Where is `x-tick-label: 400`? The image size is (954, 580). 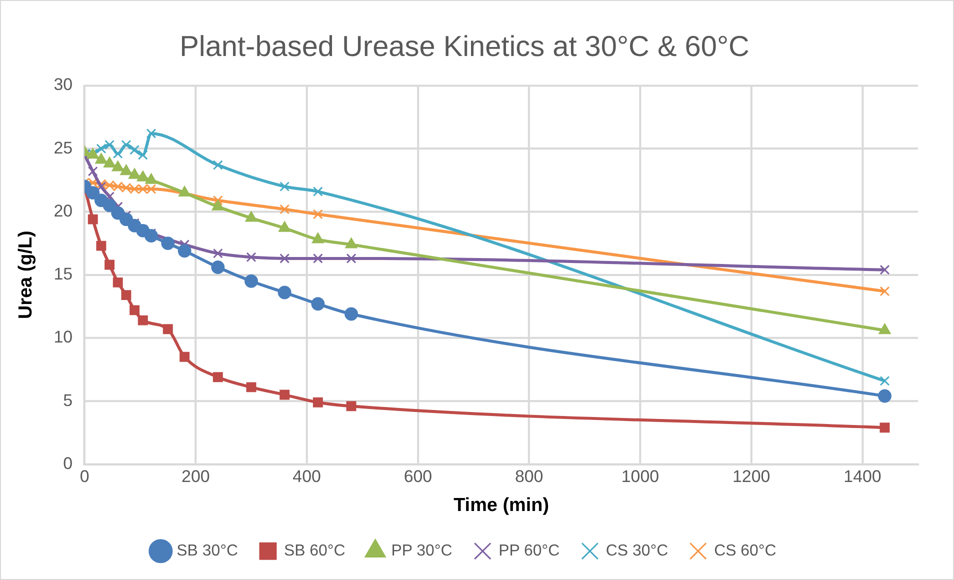 x-tick-label: 400 is located at coordinates (306, 476).